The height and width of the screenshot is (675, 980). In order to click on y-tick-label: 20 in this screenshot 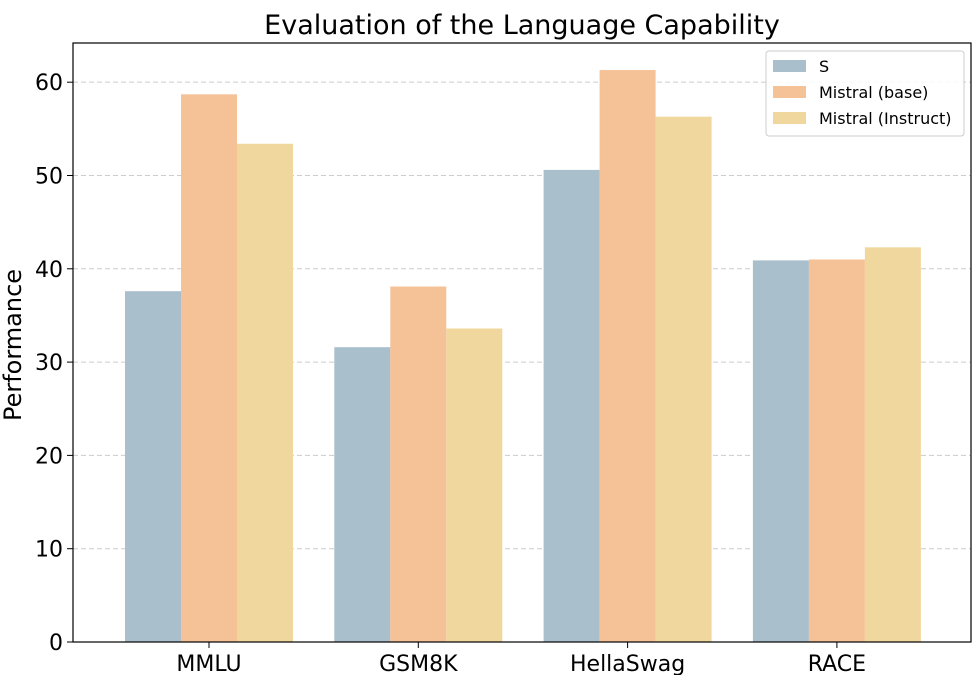, I will do `click(49, 456)`.